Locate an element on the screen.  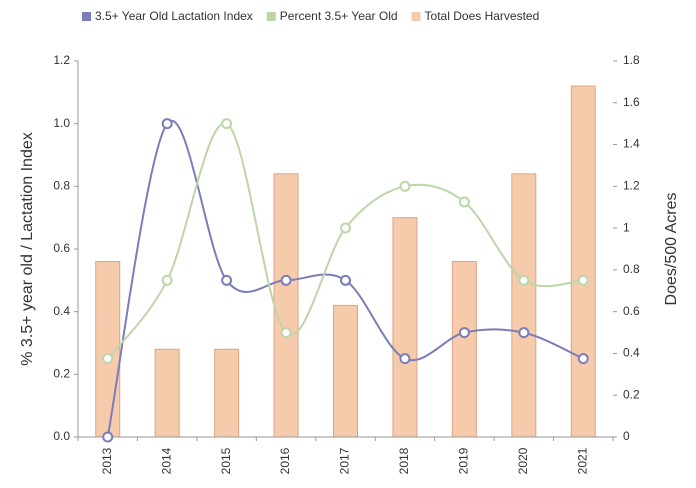
y2-tick-label: 0.6 is located at coordinates (631, 311).